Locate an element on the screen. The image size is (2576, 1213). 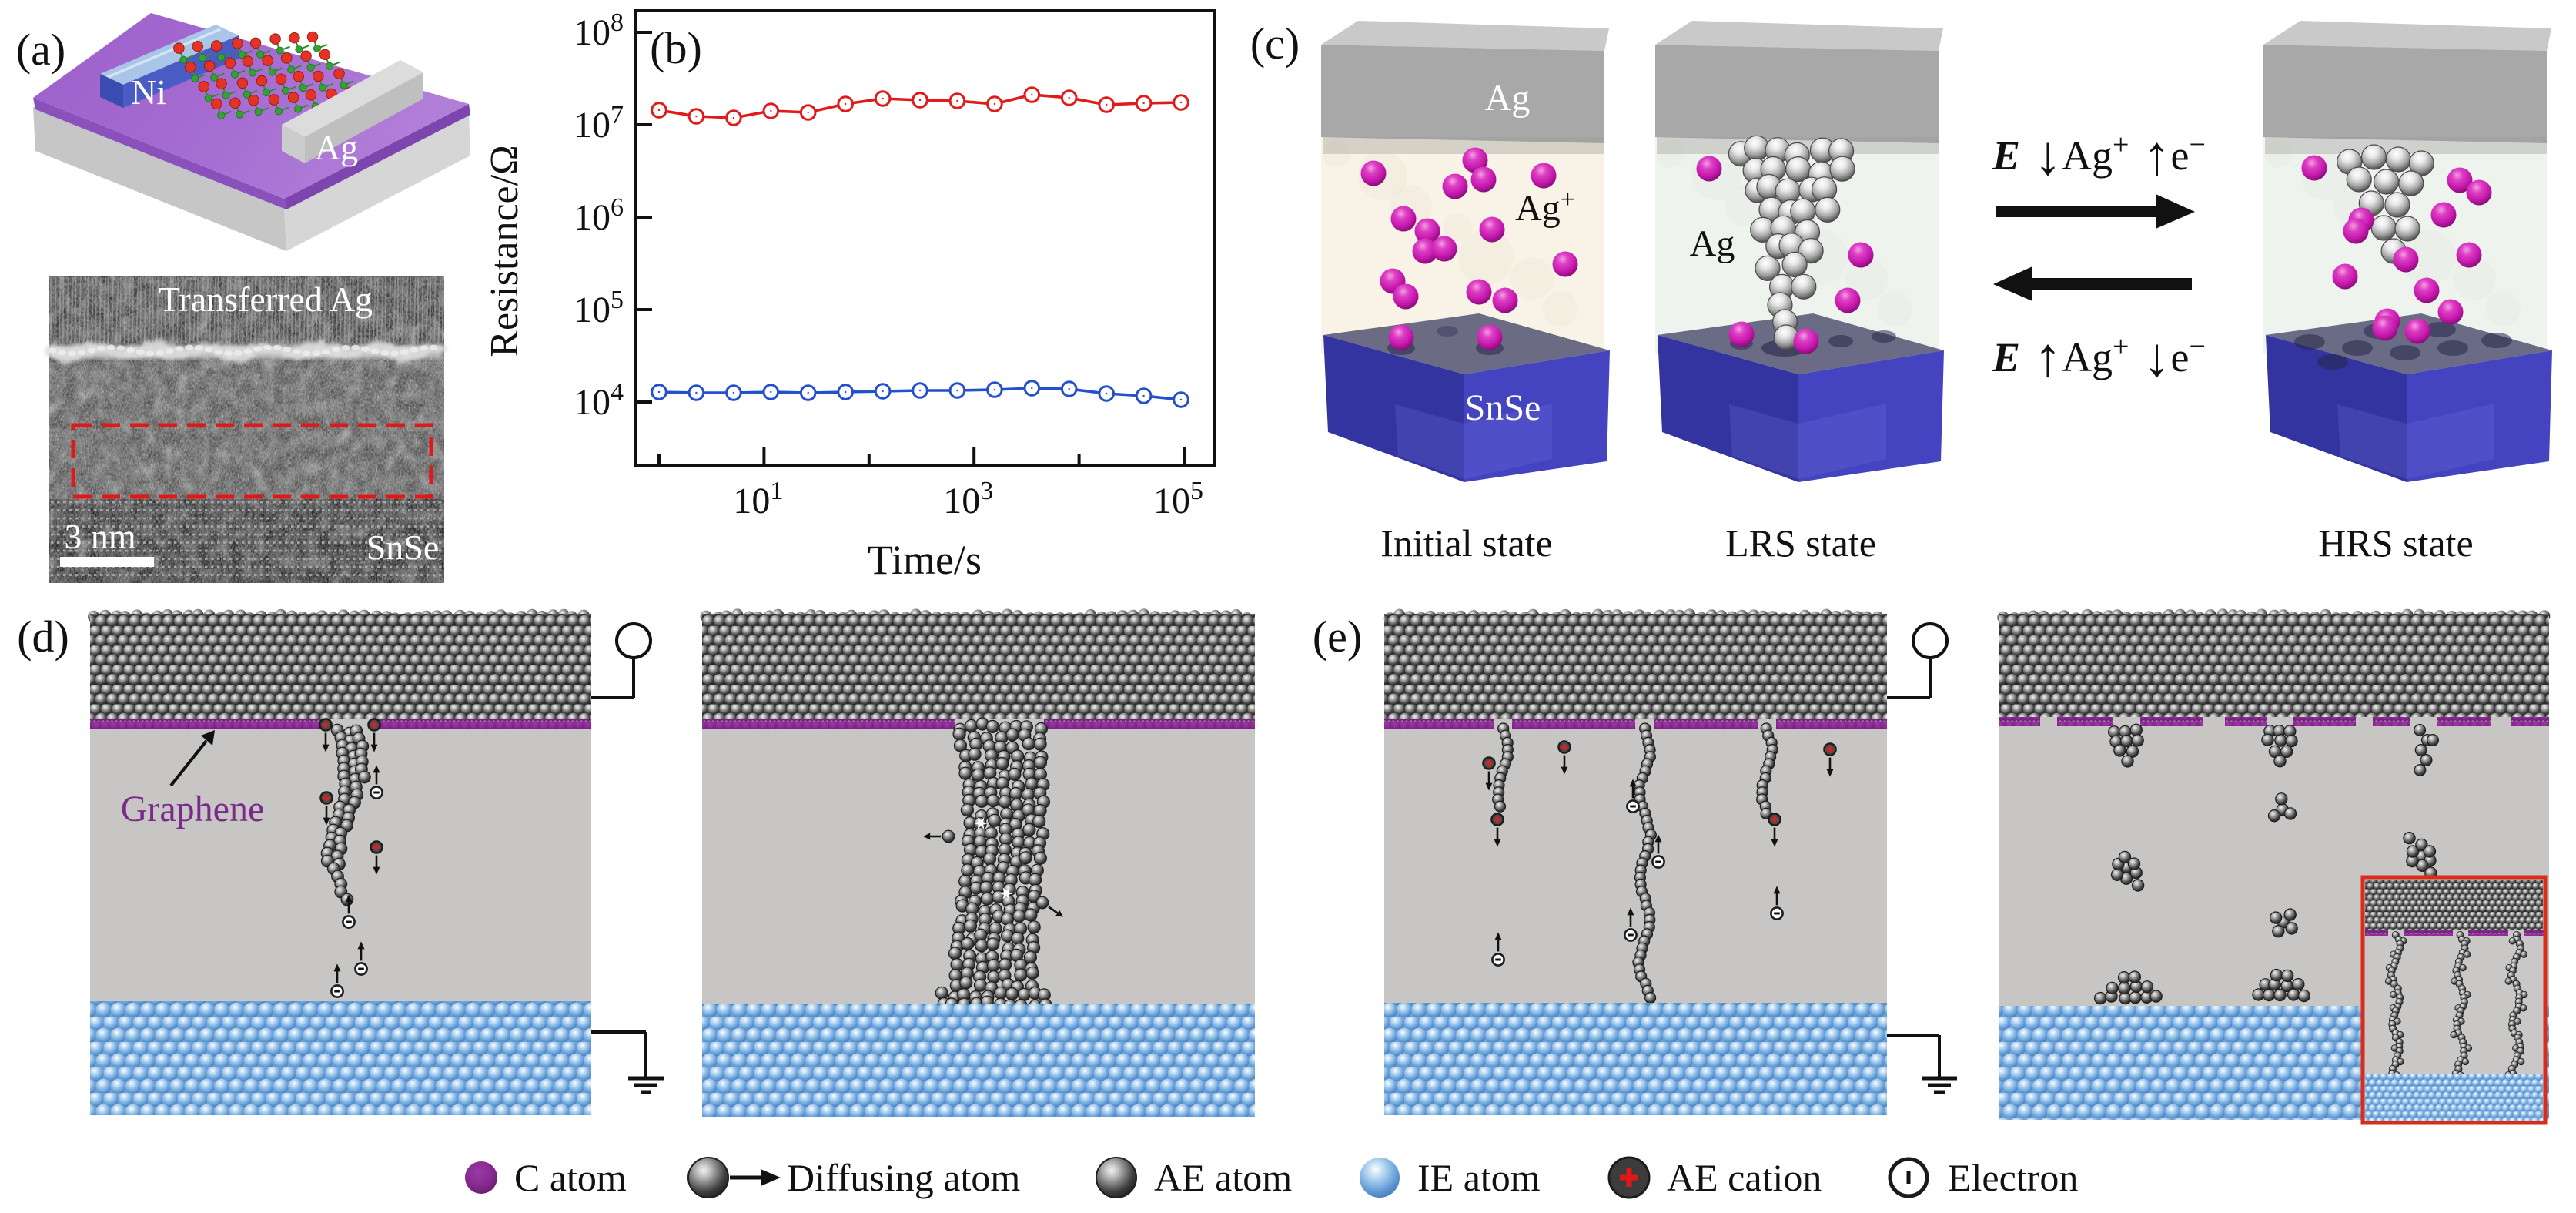
svg-text: Ni is located at coordinates (148, 92).